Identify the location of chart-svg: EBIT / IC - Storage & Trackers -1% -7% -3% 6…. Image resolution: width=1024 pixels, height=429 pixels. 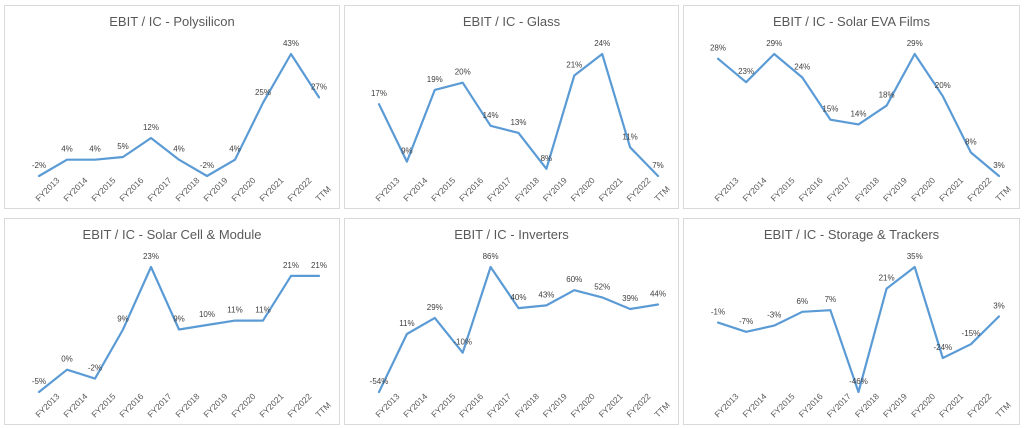
(862, 323).